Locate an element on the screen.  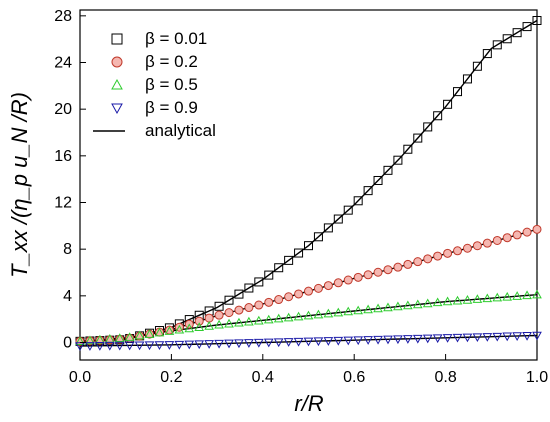
legend: β = 0.01 β = 0.2 β = 0.5 β = 0.9 analytical is located at coordinates (154, 84).